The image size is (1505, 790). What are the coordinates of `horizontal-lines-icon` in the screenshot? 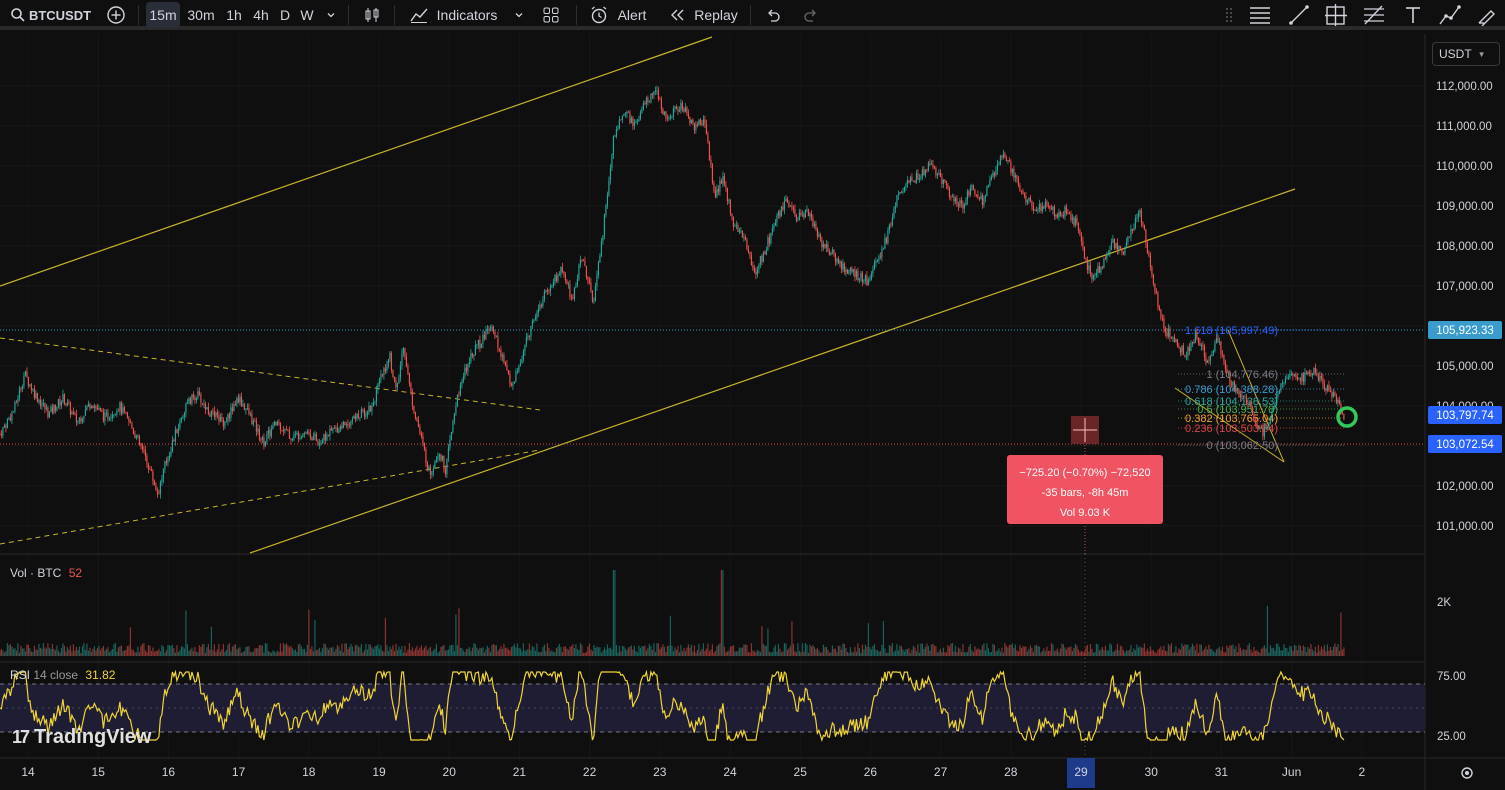 It's located at (1260, 15).